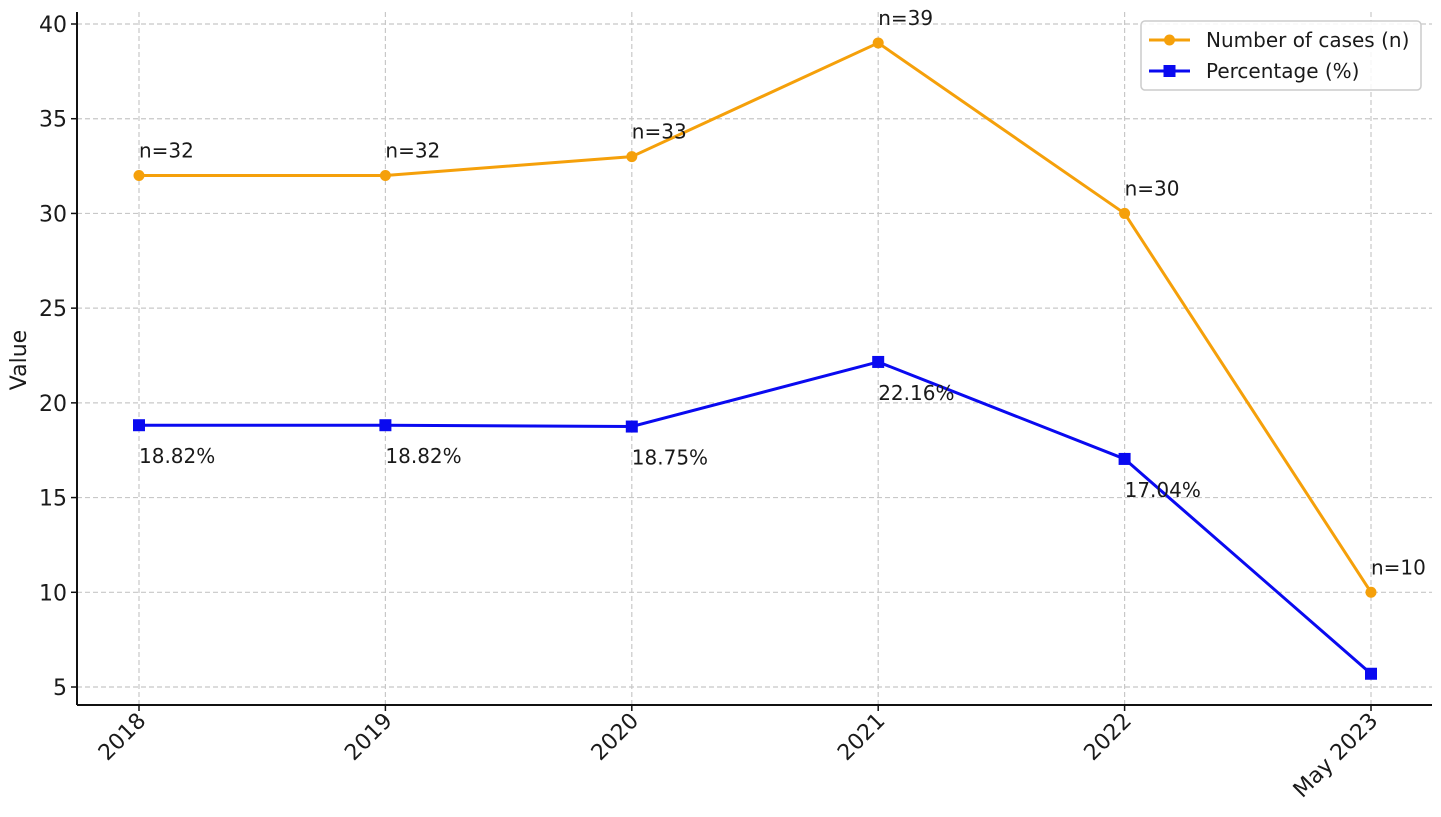  Describe the element at coordinates (670, 458) in the screenshot. I see `data-label: 18.75%` at that location.